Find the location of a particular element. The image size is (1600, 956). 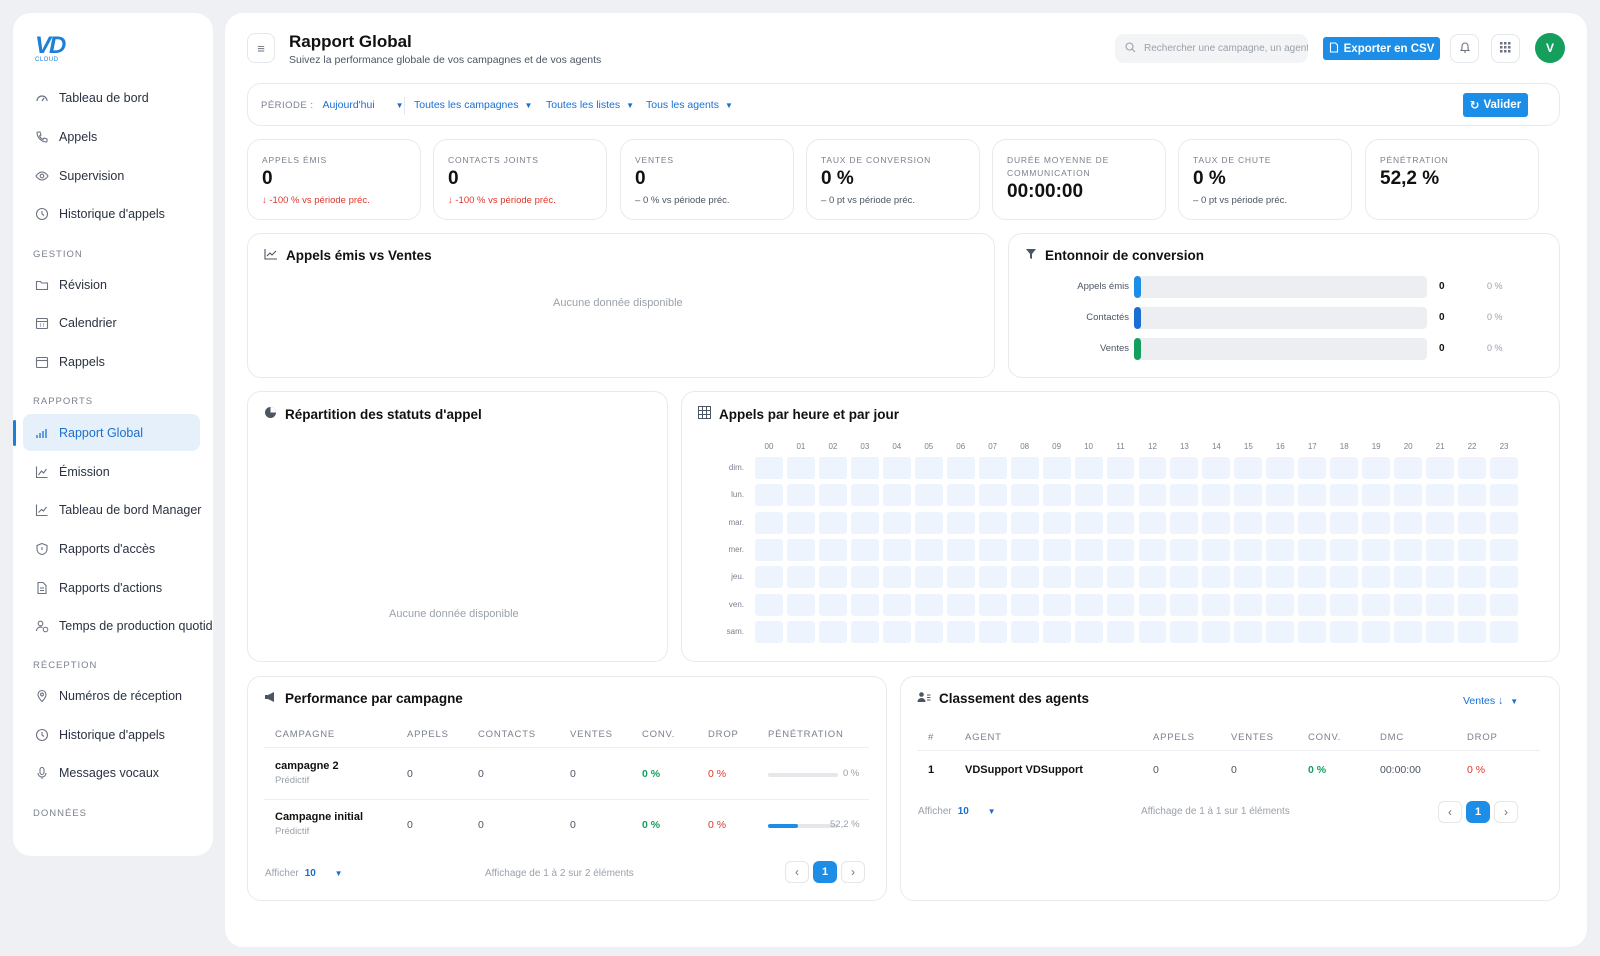

campaign-name: campagne 2 is located at coordinates (307, 766).